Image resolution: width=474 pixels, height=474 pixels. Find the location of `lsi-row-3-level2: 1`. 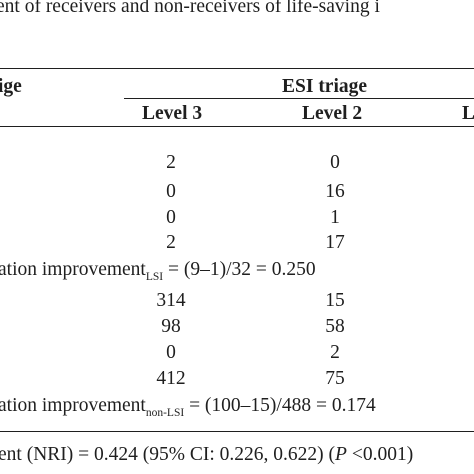

lsi-row-3-level2: 1 is located at coordinates (335, 217).